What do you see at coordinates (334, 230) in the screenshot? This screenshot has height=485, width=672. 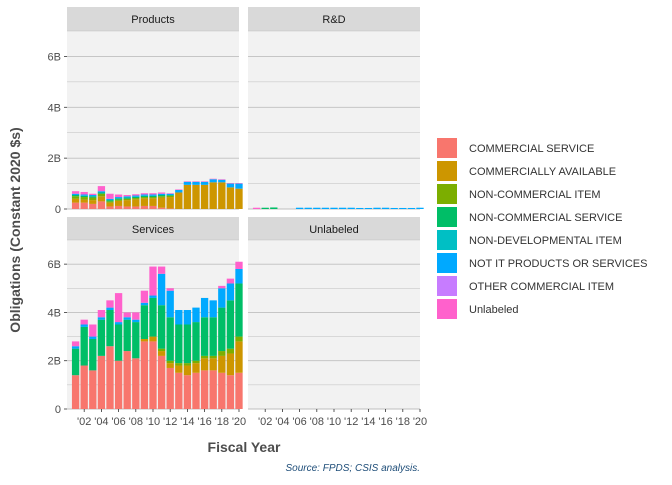 I see `facet-title: Unlabeled` at bounding box center [334, 230].